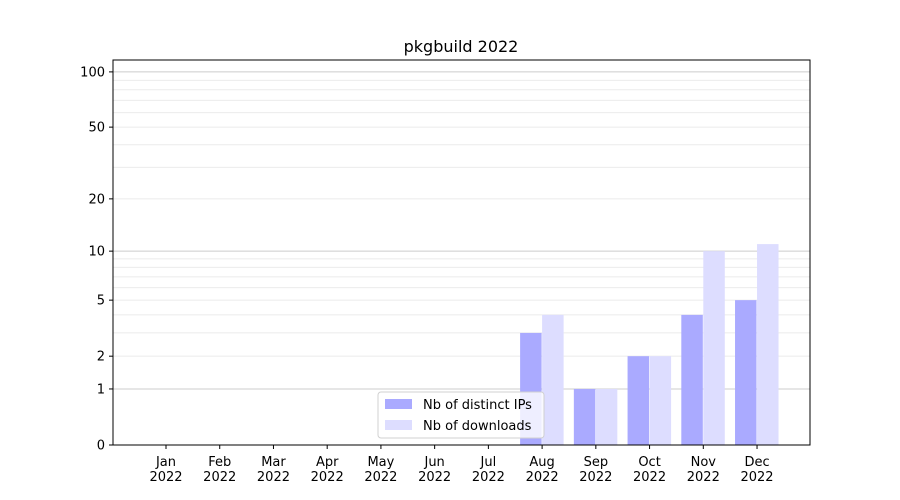 The image size is (900, 500). Describe the element at coordinates (101, 357) in the screenshot. I see `y-tick-label: 2` at that location.